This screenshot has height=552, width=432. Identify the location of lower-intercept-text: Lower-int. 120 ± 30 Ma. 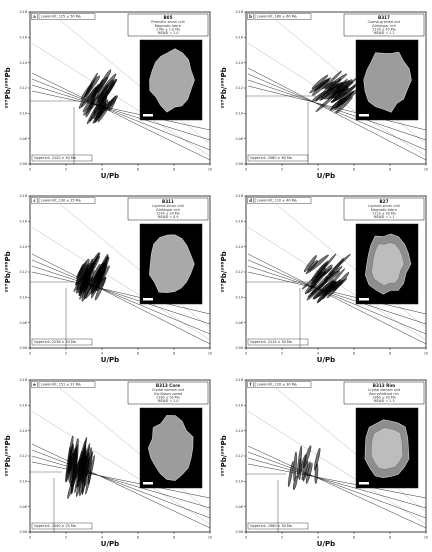
(277, 385).